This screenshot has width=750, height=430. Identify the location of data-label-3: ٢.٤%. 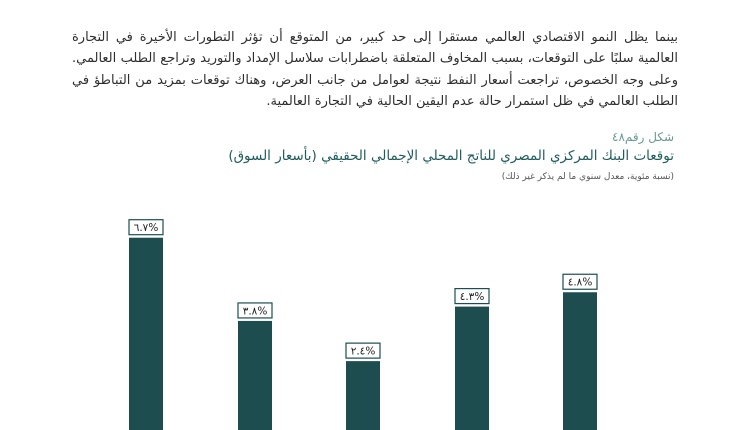
(363, 352).